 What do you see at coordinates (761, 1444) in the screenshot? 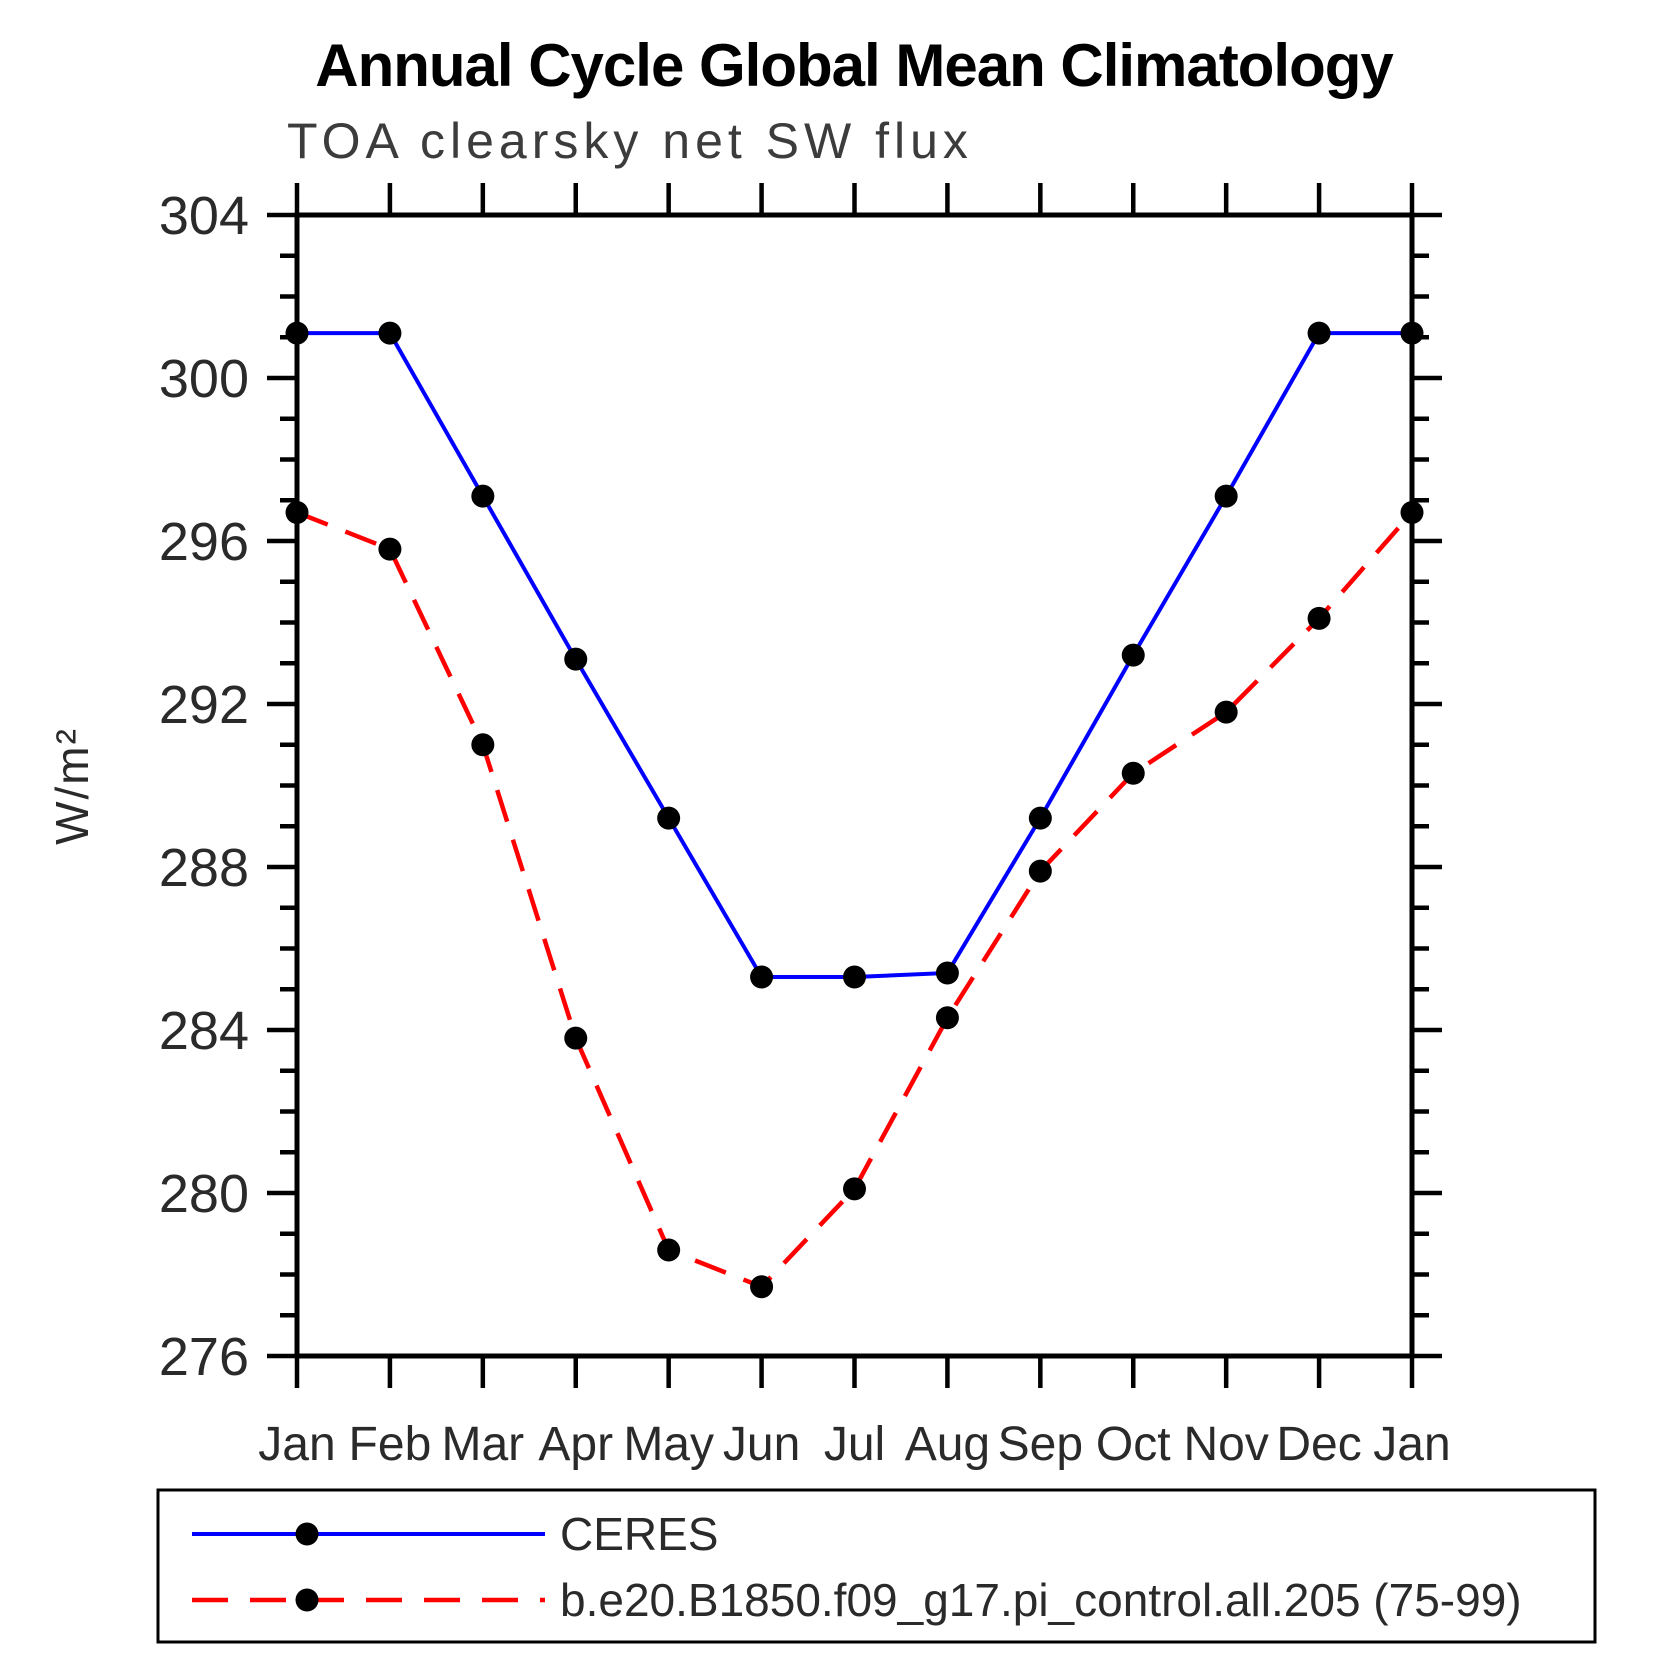
I see `x-month-label: Jun` at bounding box center [761, 1444].